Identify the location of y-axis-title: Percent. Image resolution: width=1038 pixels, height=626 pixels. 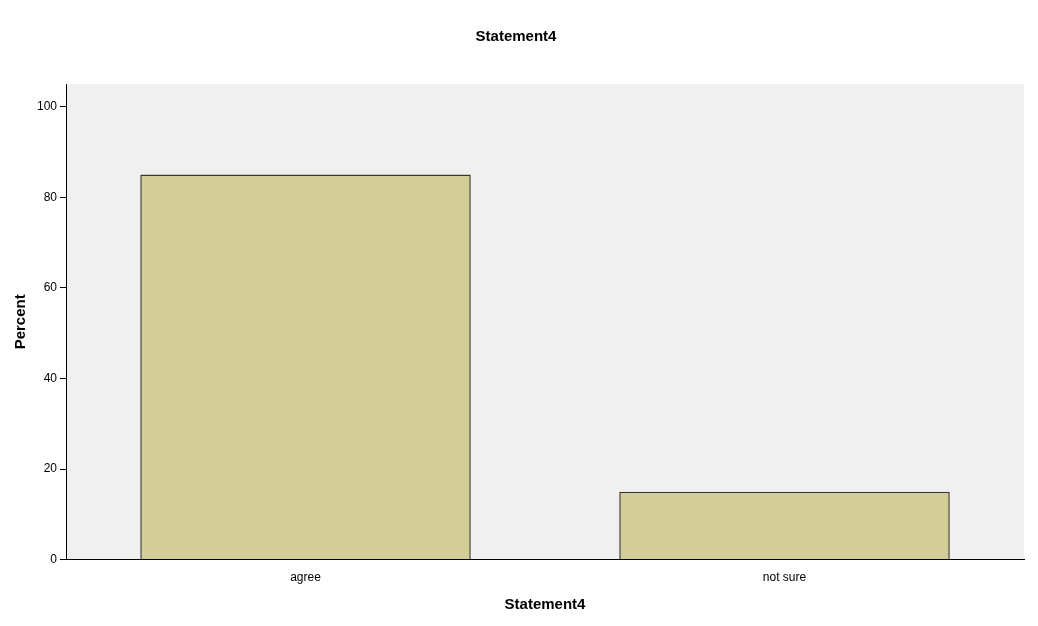
(20, 322).